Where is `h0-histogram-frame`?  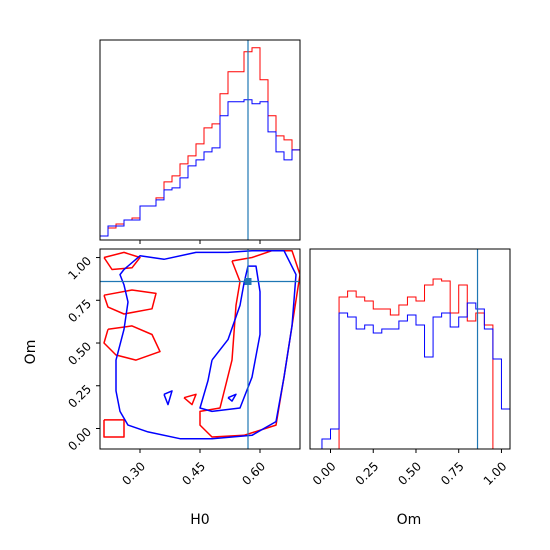
h0-histogram-frame is located at coordinates (200, 140).